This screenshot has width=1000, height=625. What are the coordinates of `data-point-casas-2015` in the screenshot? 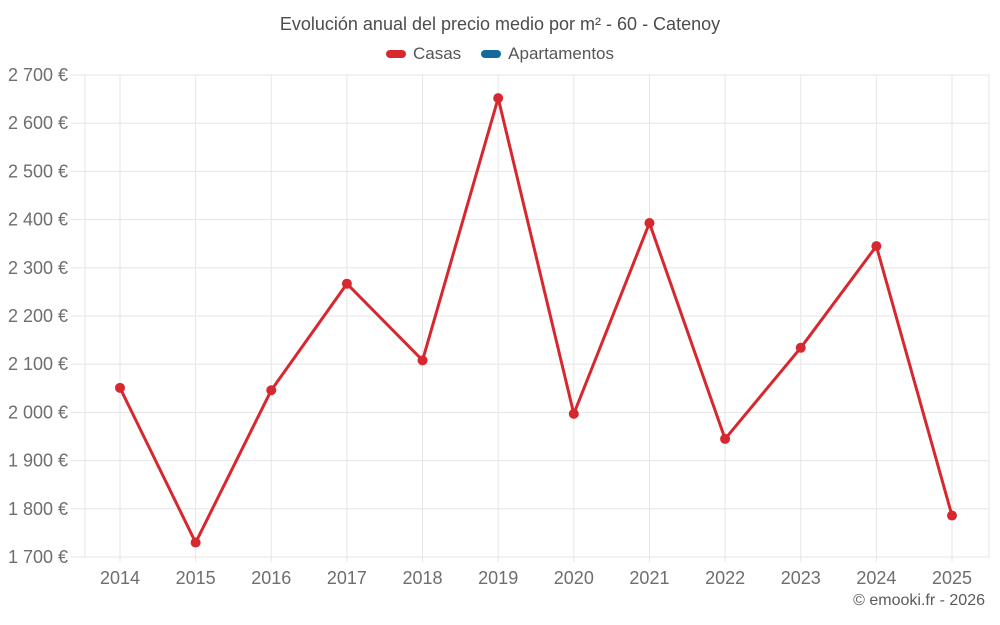 It's located at (195, 542).